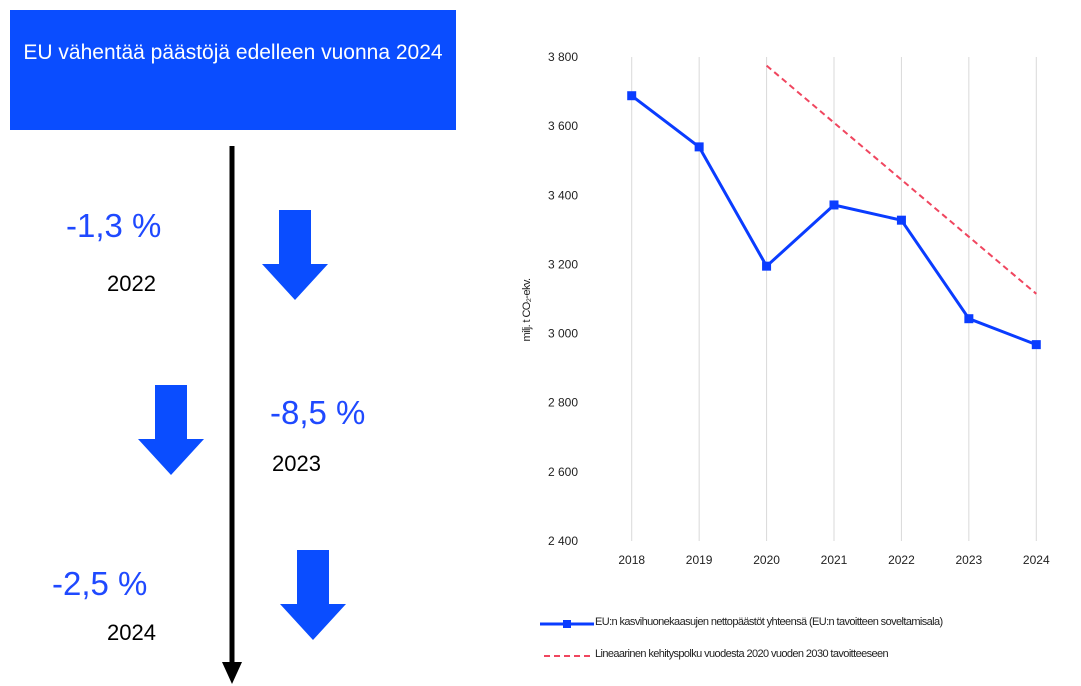 The image size is (1081, 686). Describe the element at coordinates (232, 416) in the screenshot. I see `timeline-arrow` at that location.